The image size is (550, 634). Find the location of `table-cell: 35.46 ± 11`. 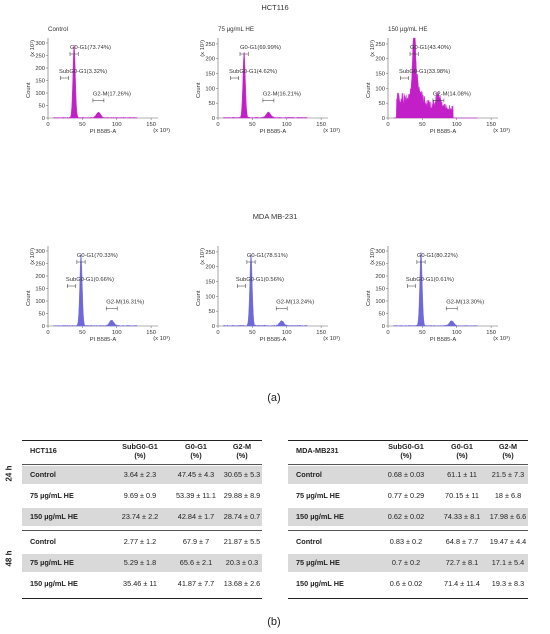

table-cell: 35.46 ± 11 is located at coordinates (140, 583).